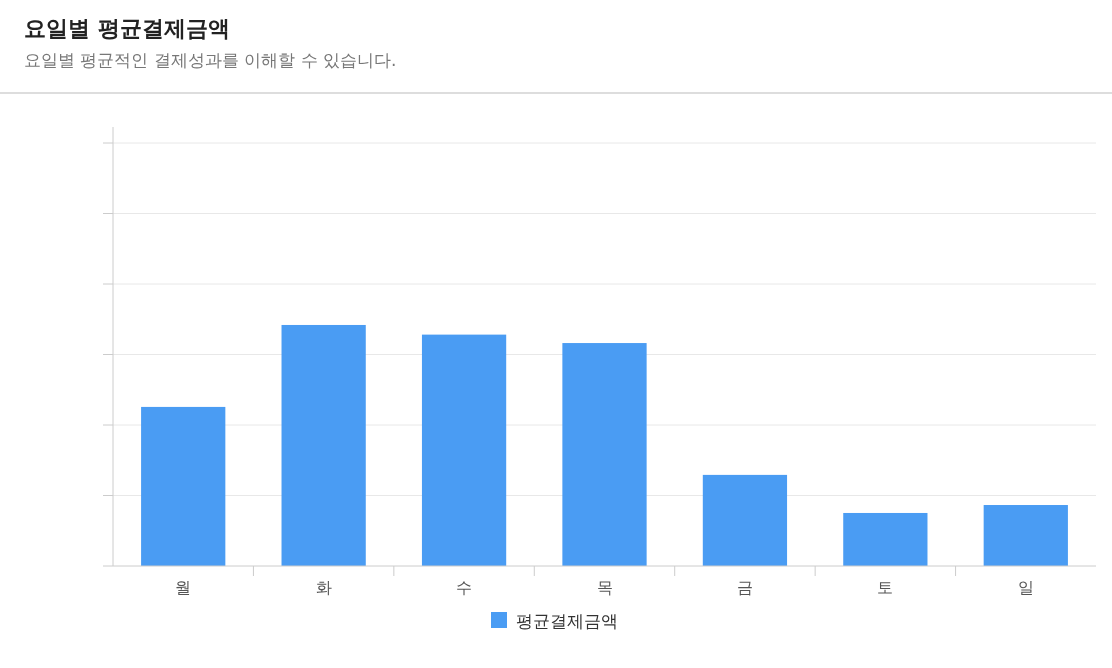 This screenshot has height=668, width=1112. I want to click on legend-label: 평균결제금액, so click(567, 621).